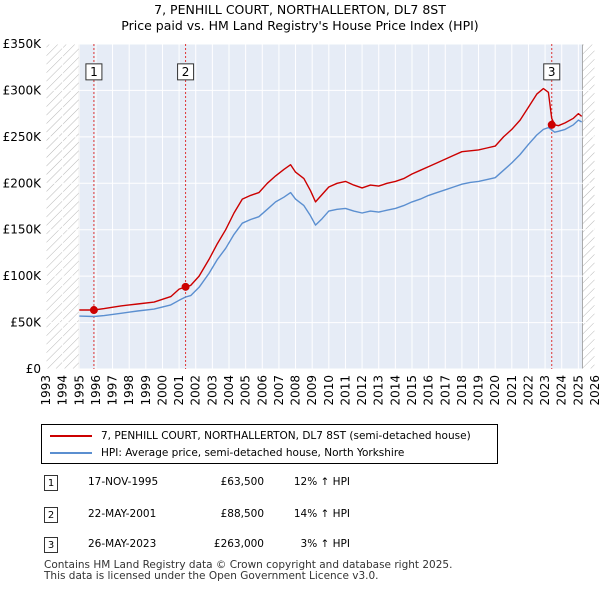 The image size is (600, 590). What do you see at coordinates (445, 390) in the screenshot?
I see `x-tick-label: 2017` at bounding box center [445, 390].